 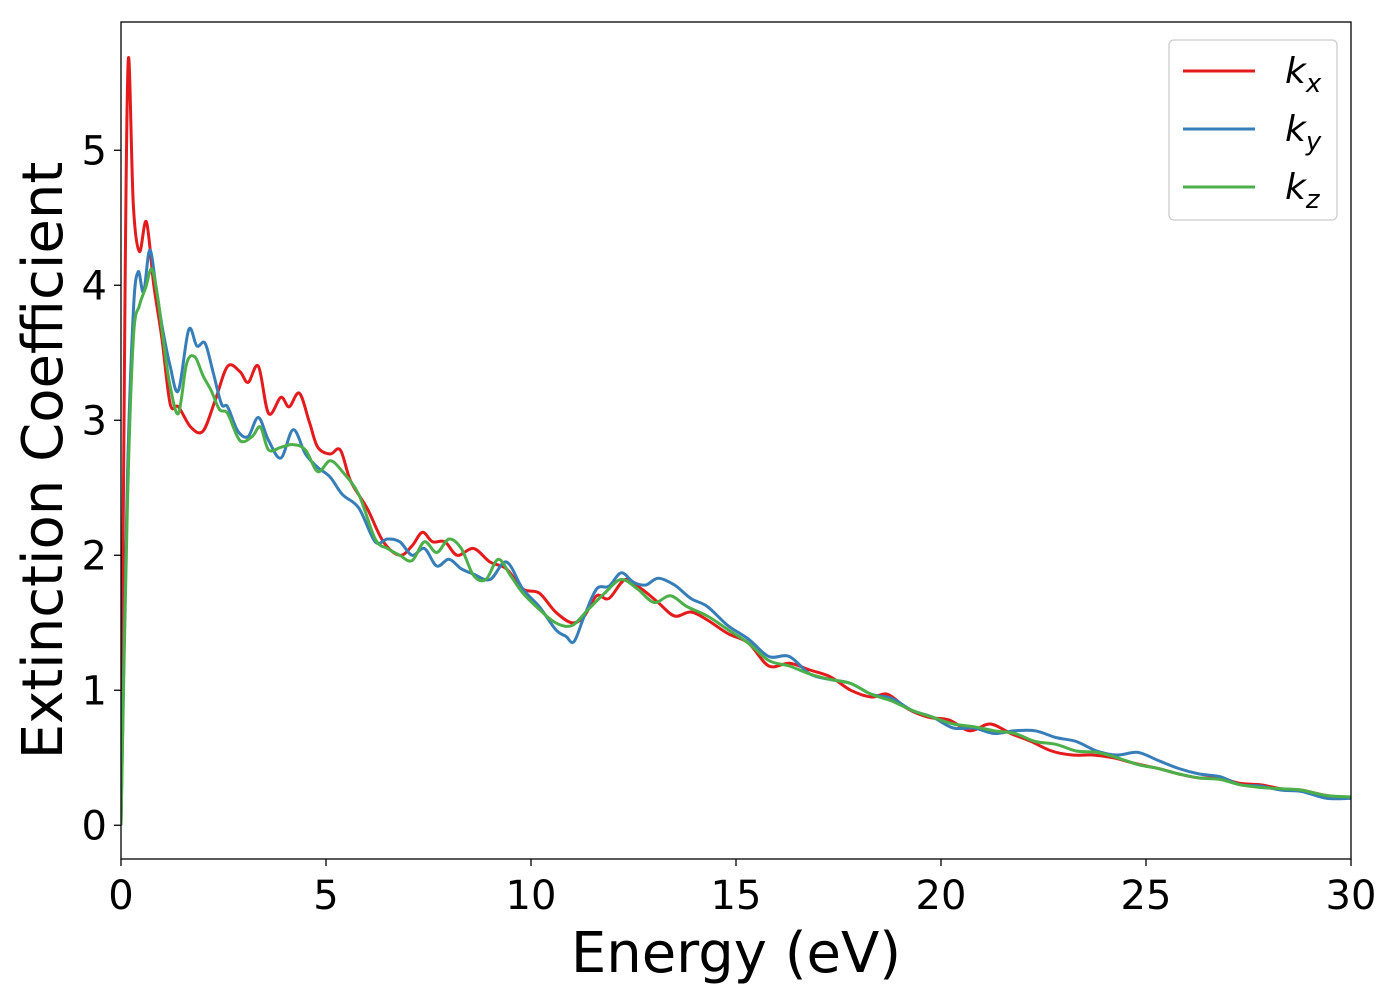 I want to click on y-tick-label: 2, so click(x=94, y=556).